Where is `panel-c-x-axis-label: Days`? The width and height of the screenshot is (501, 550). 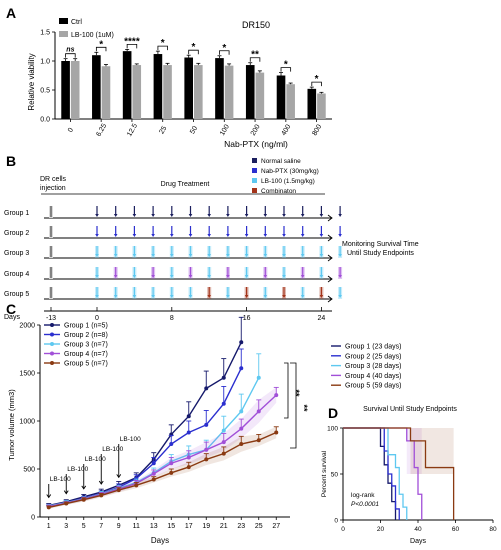
panel-c-x-axis-label: Days is located at coordinates (160, 540).